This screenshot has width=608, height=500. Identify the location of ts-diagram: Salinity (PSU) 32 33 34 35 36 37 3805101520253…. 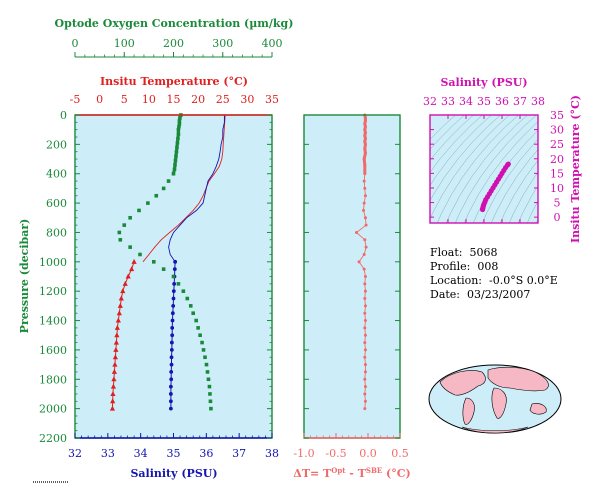
(502, 159).